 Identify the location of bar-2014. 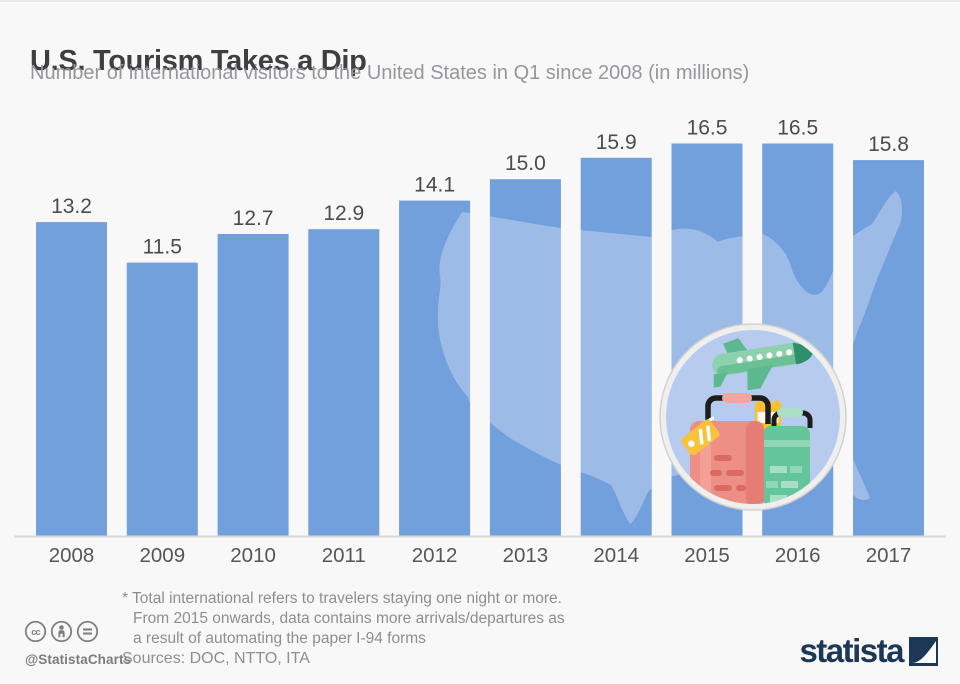
(616, 347).